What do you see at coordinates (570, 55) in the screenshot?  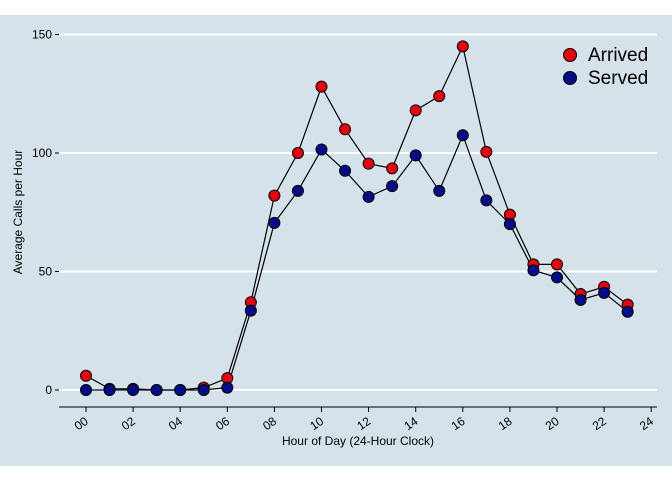 I see `legend-marker-arrived` at bounding box center [570, 55].